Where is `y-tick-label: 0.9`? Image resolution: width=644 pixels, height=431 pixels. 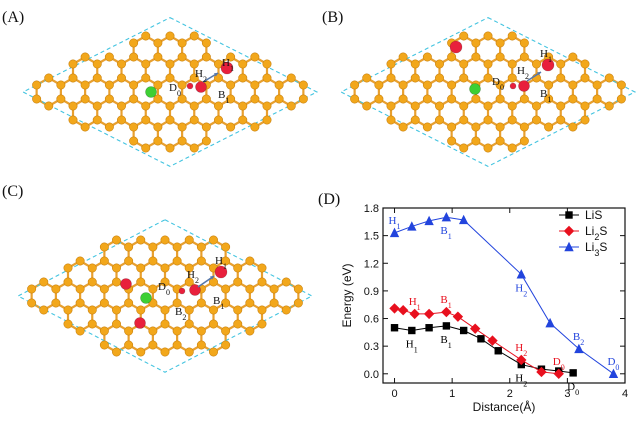
y-tick-label: 0.9 is located at coordinates (371, 292).